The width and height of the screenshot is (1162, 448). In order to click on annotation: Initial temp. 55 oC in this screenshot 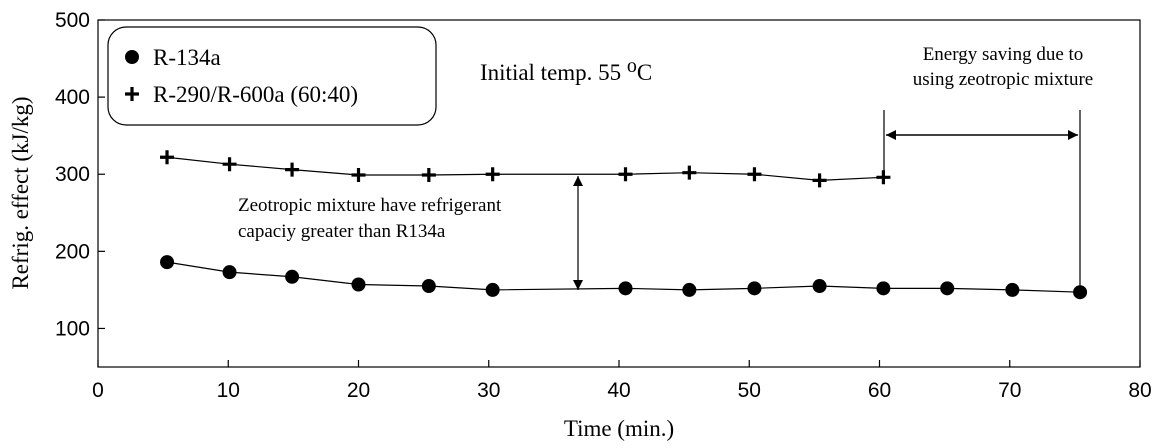, I will do `click(566, 70)`.